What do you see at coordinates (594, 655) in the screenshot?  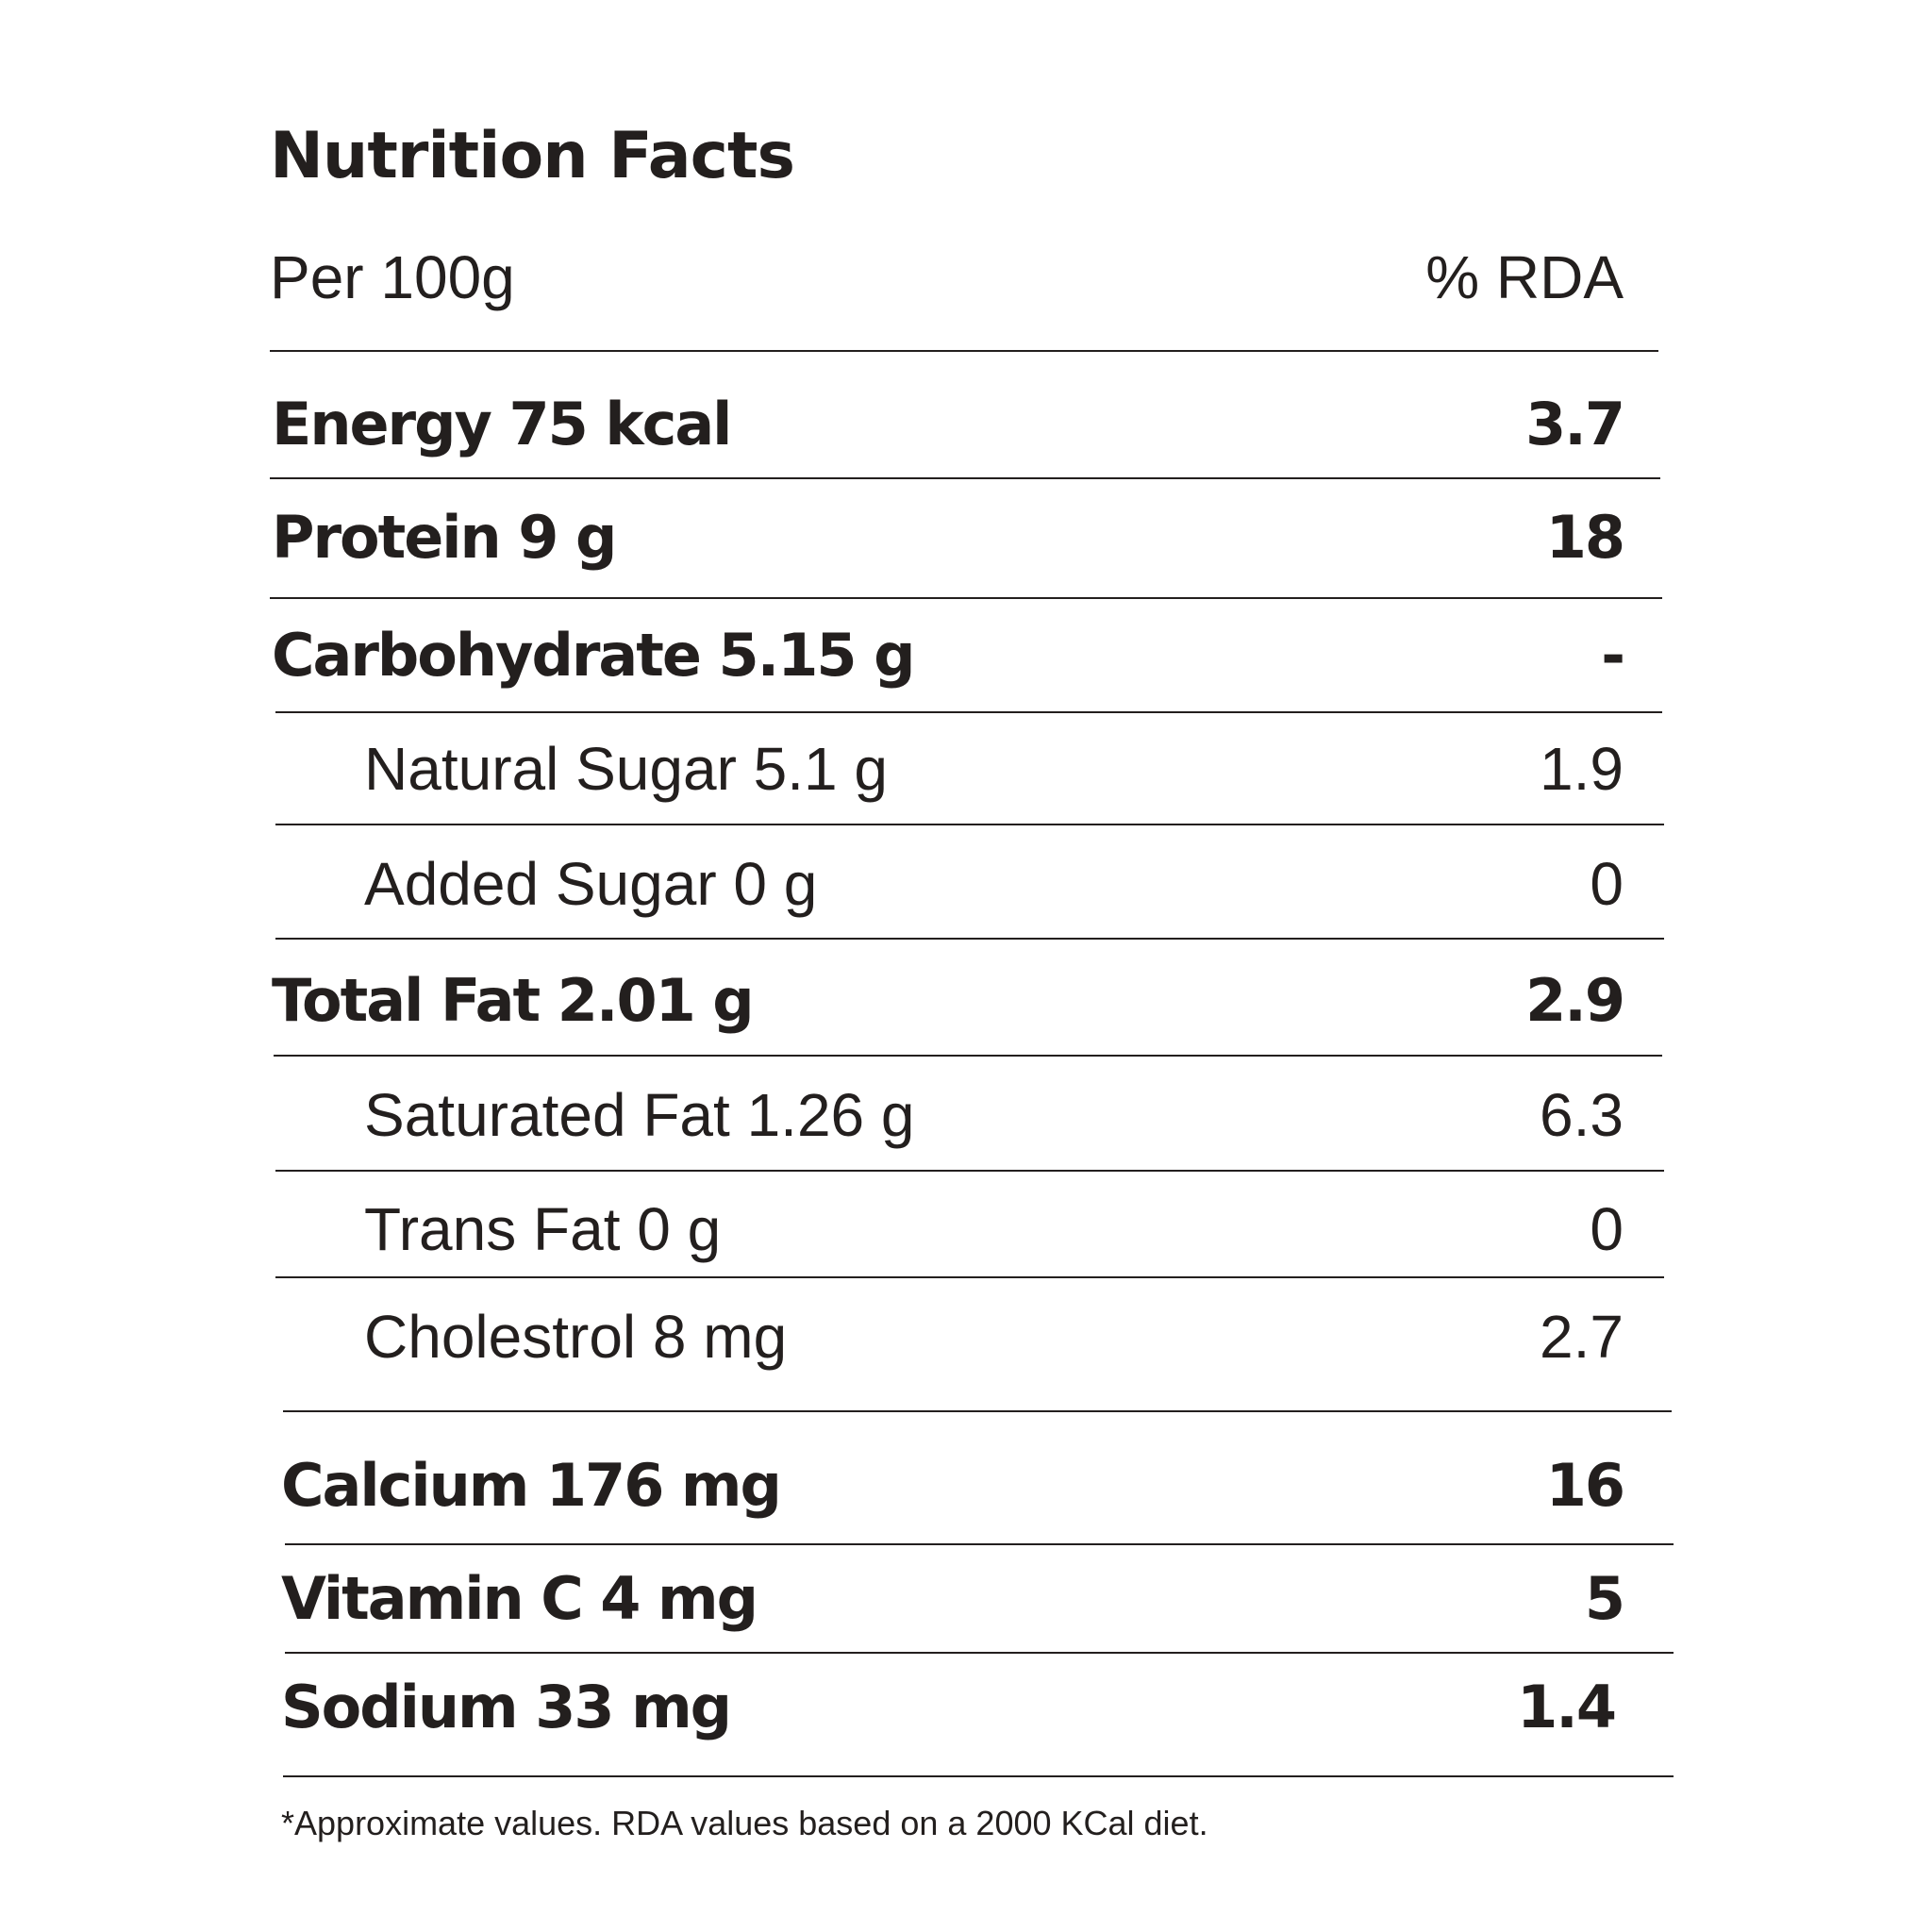 I see `row-carbohydrate-label: Carbohydrate 5.15 g` at bounding box center [594, 655].